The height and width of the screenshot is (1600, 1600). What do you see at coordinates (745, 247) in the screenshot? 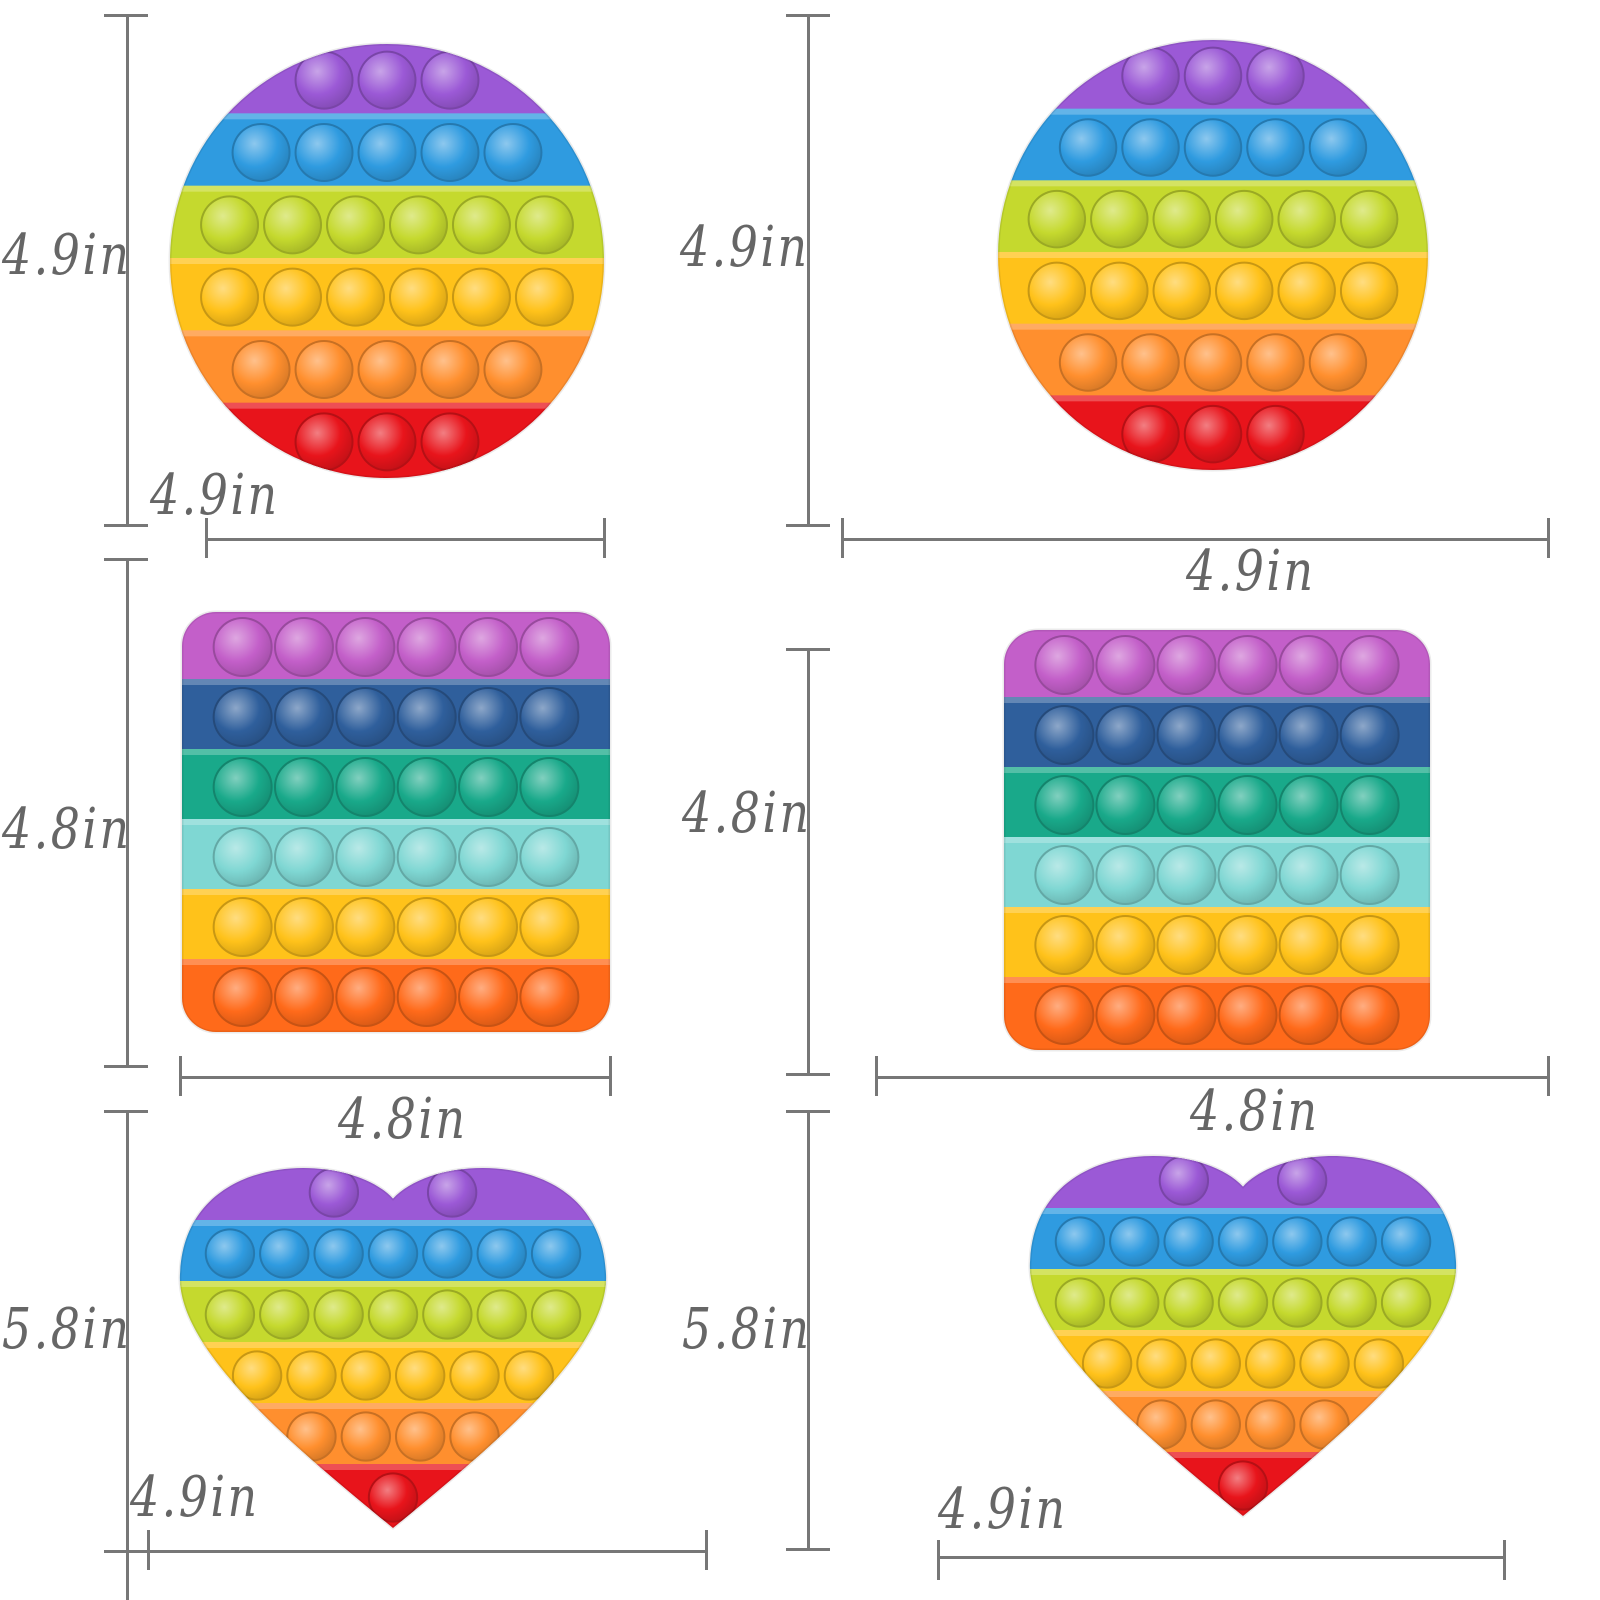
I see `height-label: 4.9in` at bounding box center [745, 247].